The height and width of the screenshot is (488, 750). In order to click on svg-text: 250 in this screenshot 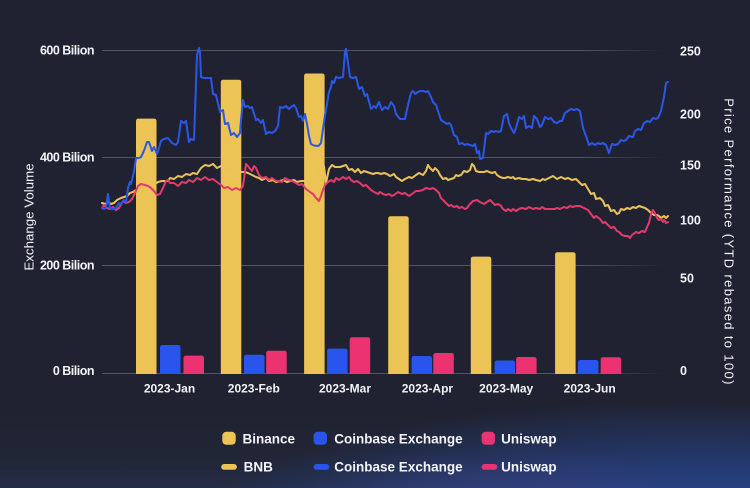, I will do `click(690, 52)`.